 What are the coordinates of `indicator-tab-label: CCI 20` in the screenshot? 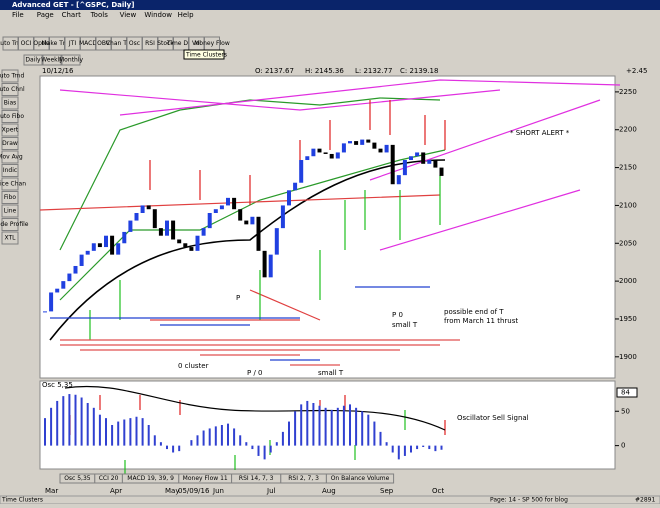 It's located at (109, 478).